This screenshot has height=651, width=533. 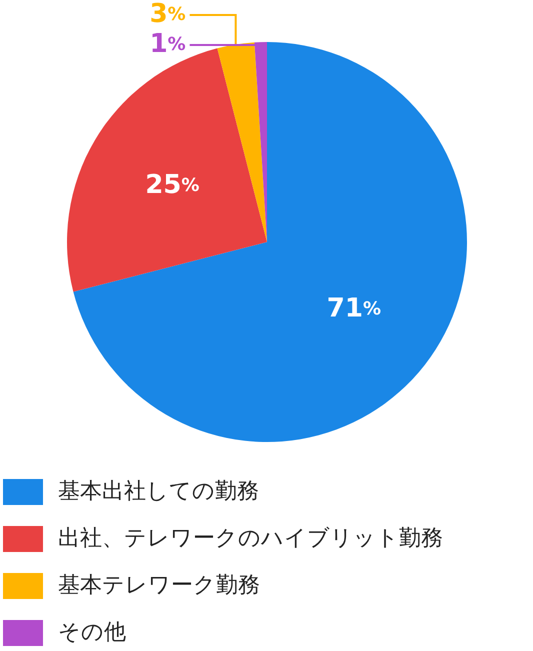 What do you see at coordinates (158, 491) in the screenshot?
I see `legend-label: 基本出社しての勤務` at bounding box center [158, 491].